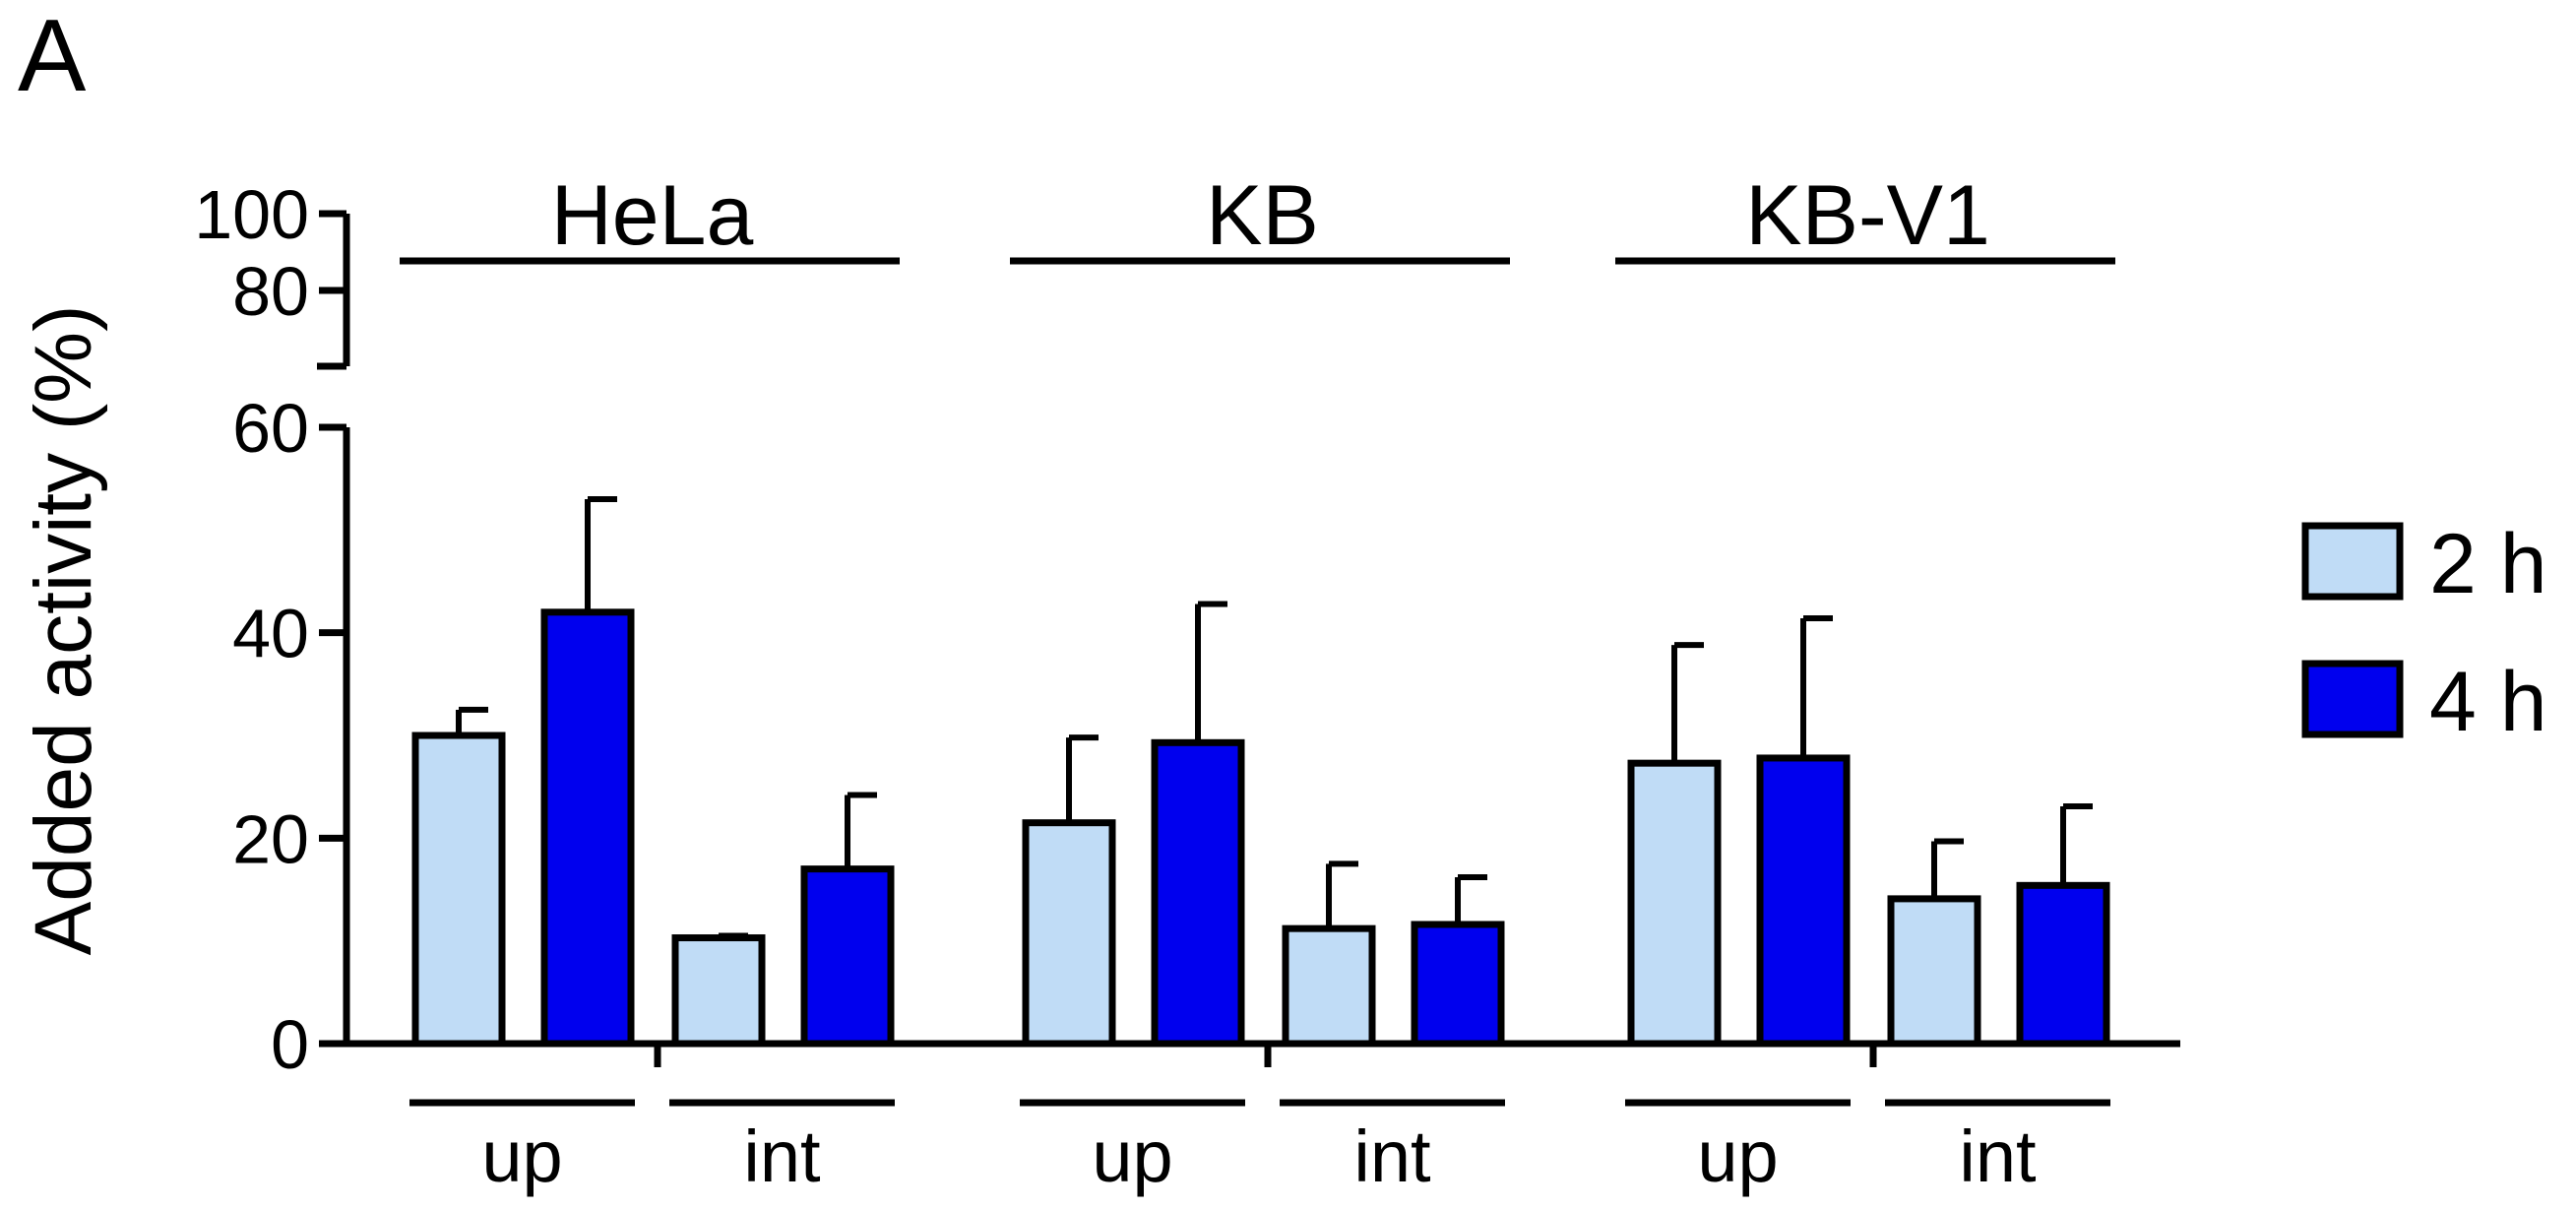 This screenshot has height=1210, width=2576. I want to click on y-tick-label: 80, so click(270, 291).